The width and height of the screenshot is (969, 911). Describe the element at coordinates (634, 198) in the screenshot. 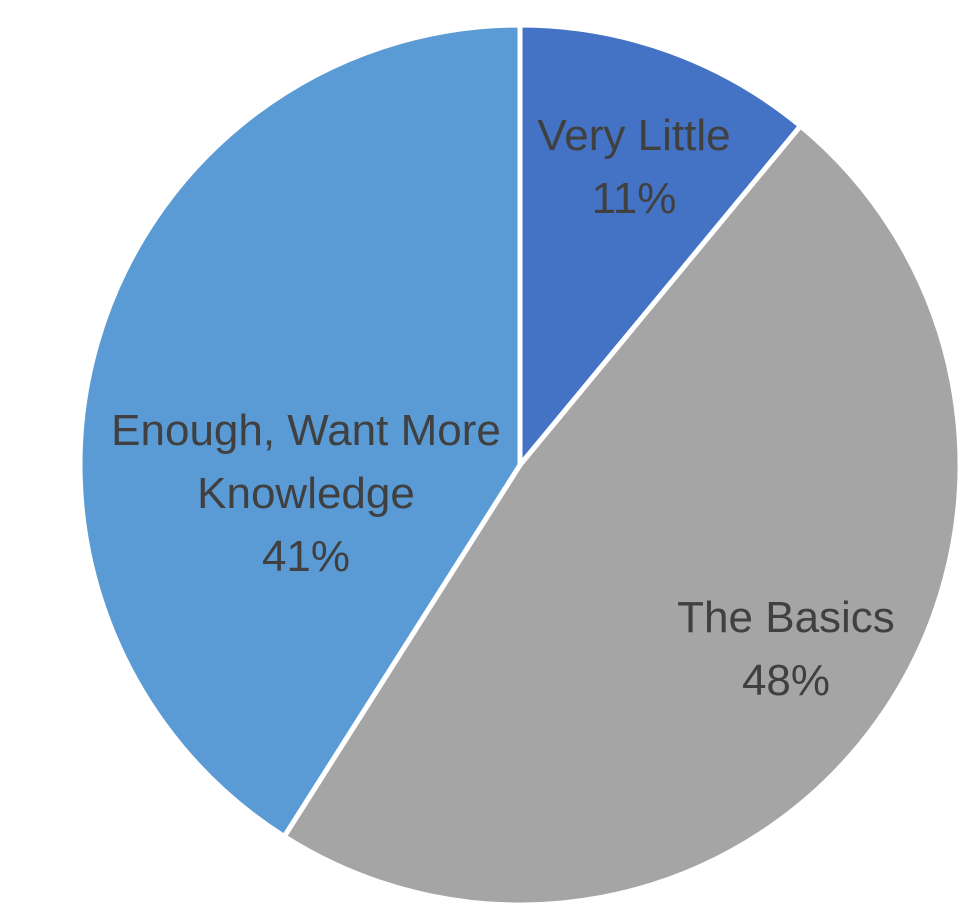

I see `pie-label-percent: 11%` at that location.